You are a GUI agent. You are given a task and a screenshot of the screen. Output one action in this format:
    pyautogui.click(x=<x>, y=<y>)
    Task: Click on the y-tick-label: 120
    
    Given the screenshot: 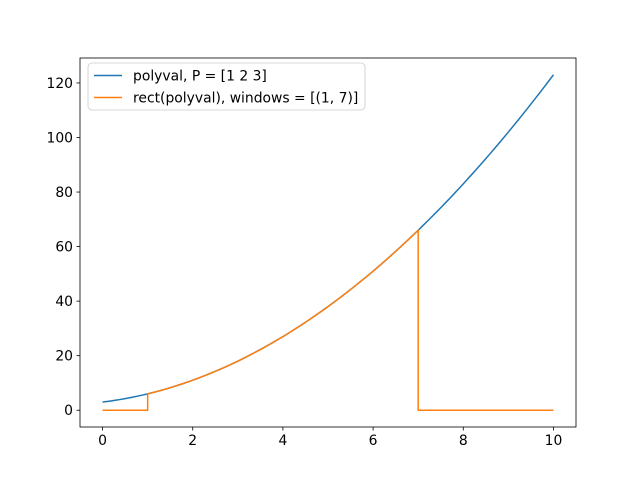 What is the action you would take?
    pyautogui.click(x=59, y=84)
    